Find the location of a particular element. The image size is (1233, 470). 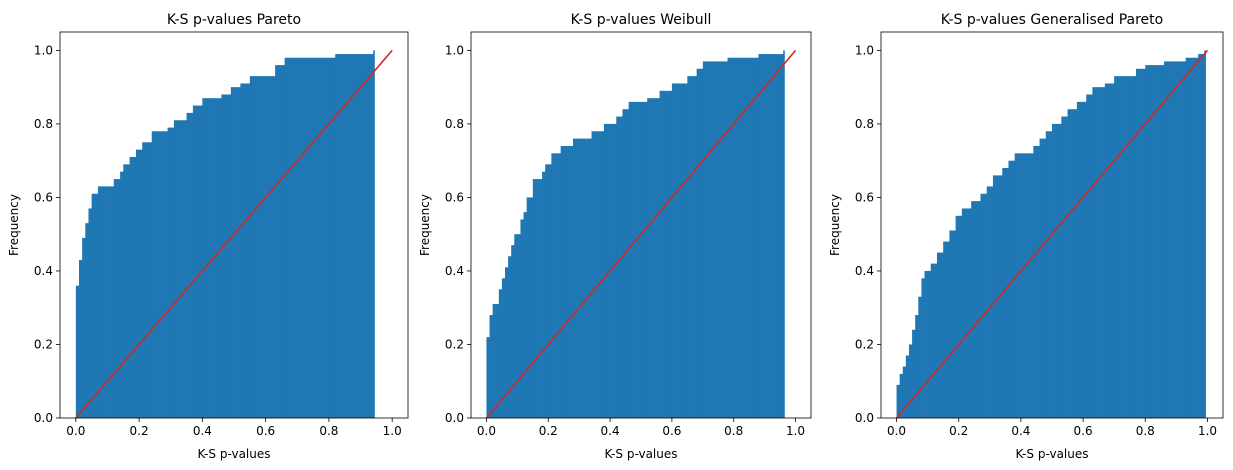

weibull-x-tick-label: 0.6 is located at coordinates (671, 431).